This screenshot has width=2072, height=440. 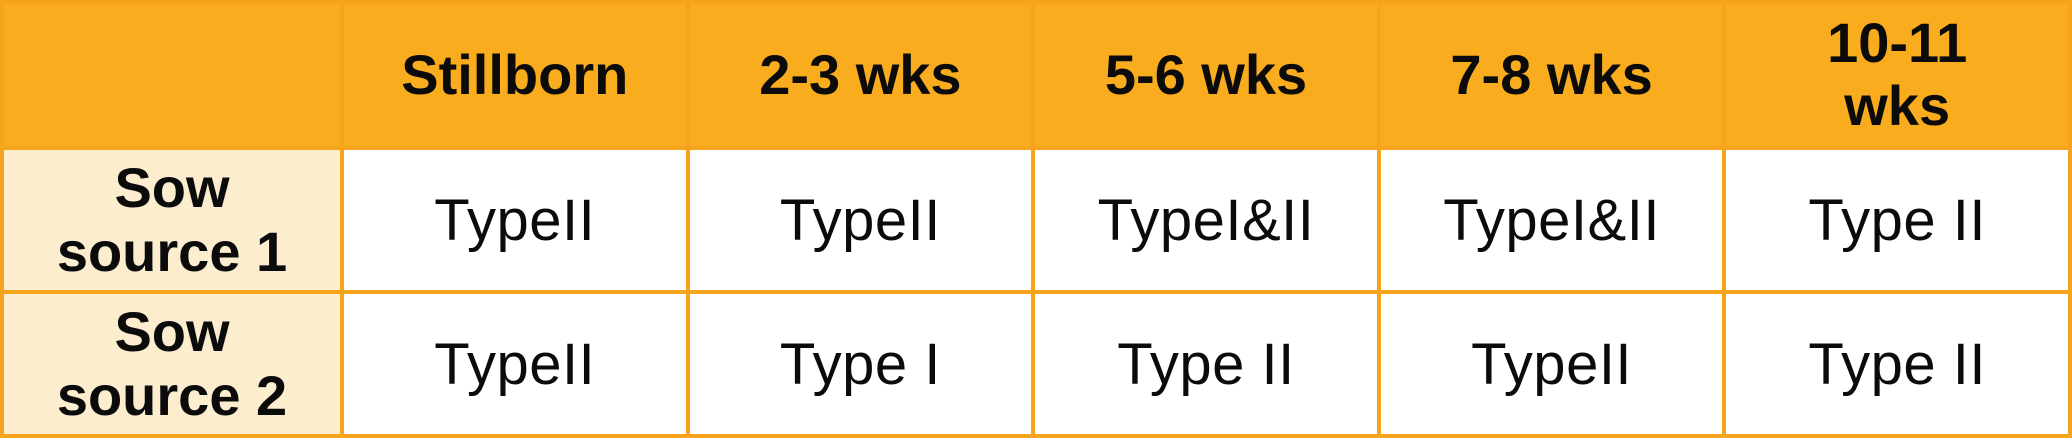 I want to click on row-header-label: Sow source 1, so click(x=172, y=219).